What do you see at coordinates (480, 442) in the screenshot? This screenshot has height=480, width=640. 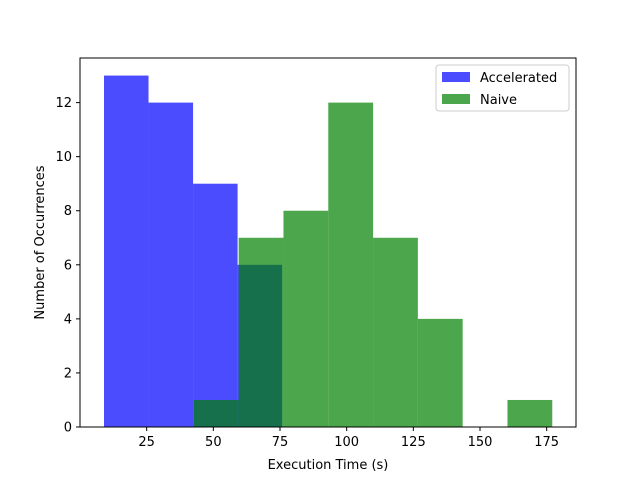 I see `x-tick-label: 150` at bounding box center [480, 442].